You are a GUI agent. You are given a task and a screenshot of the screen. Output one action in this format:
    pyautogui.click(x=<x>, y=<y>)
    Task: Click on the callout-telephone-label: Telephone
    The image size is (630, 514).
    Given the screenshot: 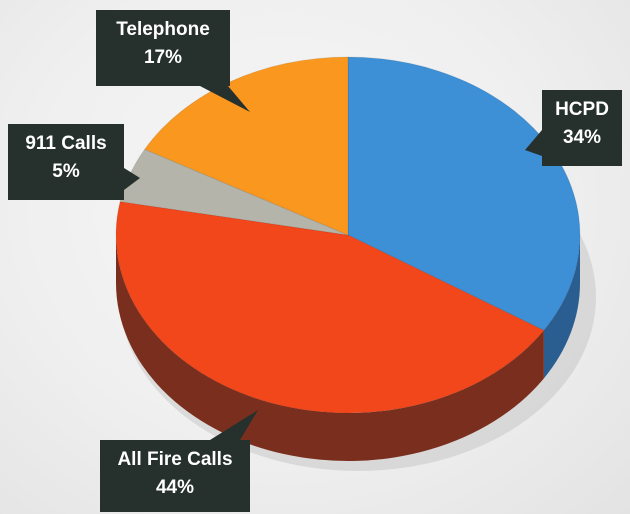 What is the action you would take?
    pyautogui.click(x=163, y=29)
    